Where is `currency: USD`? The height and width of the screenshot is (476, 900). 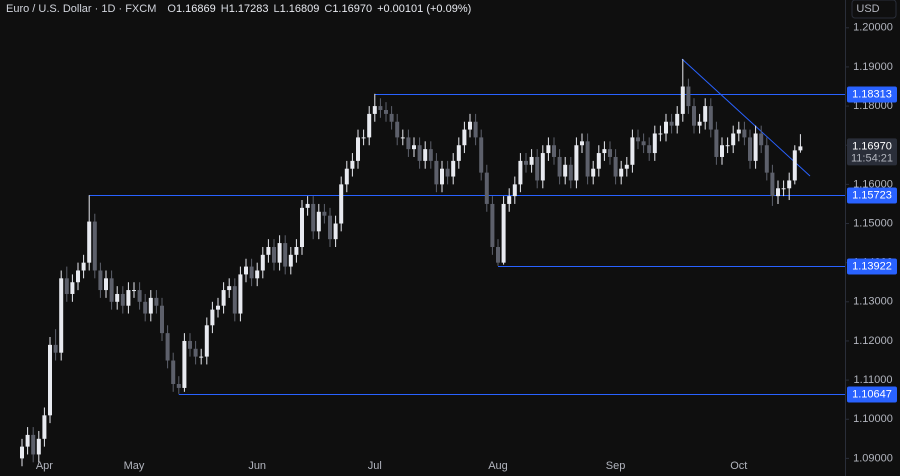 currency: USD is located at coordinates (867, 9).